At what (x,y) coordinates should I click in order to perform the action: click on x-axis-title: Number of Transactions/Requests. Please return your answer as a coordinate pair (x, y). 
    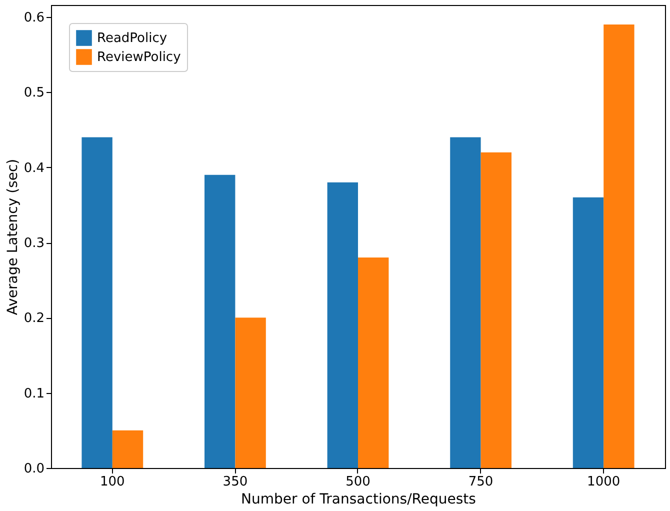
    Looking at the image, I should click on (358, 500).